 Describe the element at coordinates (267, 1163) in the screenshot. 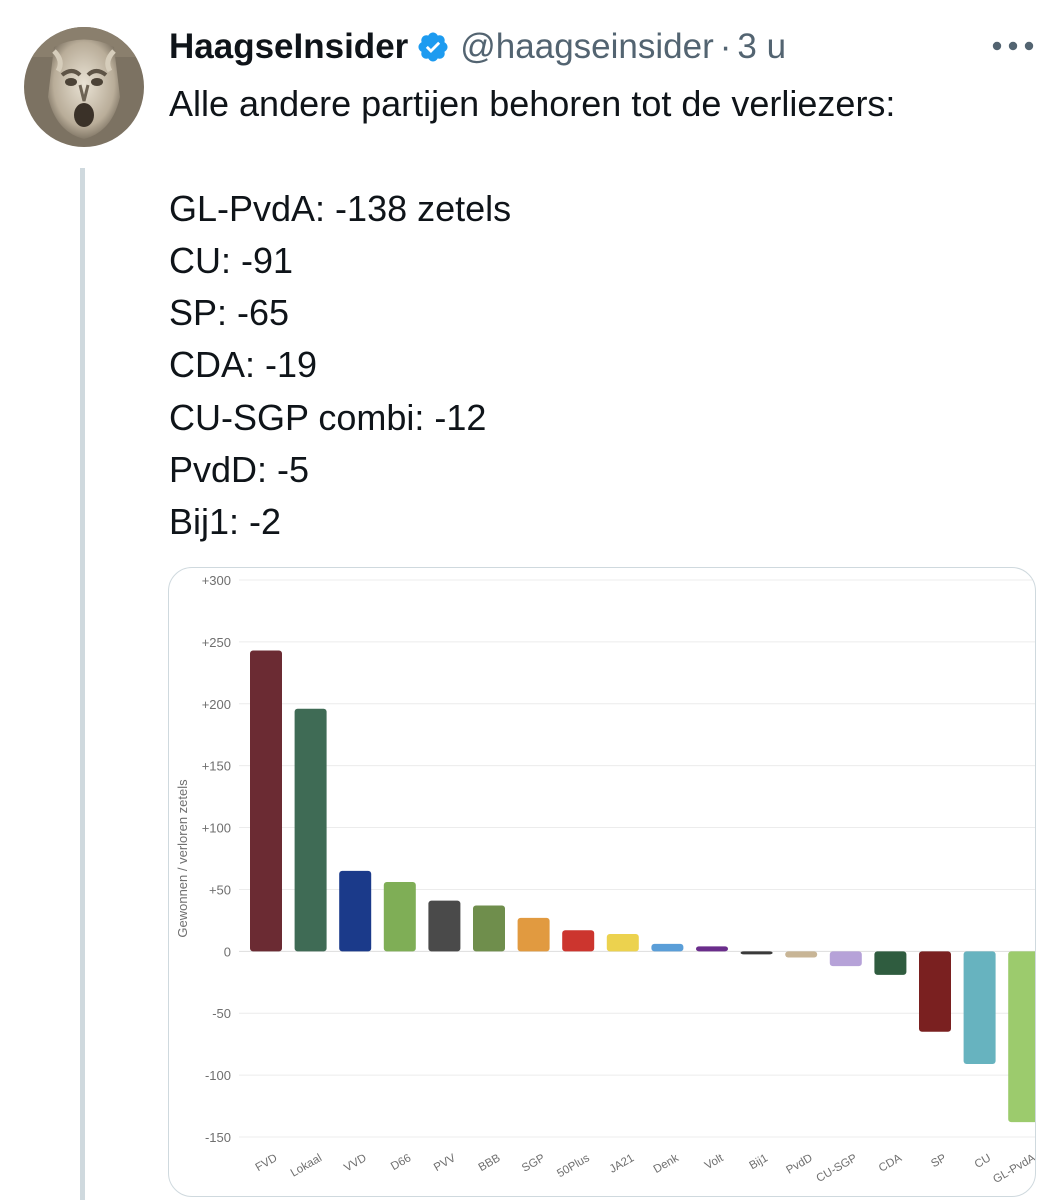

I see `x-tick-label: FVD` at that location.